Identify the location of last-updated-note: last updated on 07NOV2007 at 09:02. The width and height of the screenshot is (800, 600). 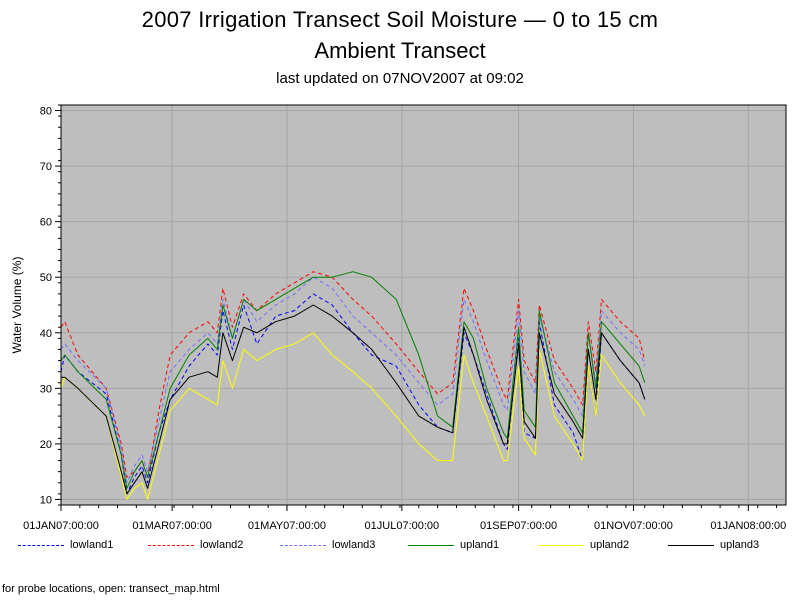
(400, 78).